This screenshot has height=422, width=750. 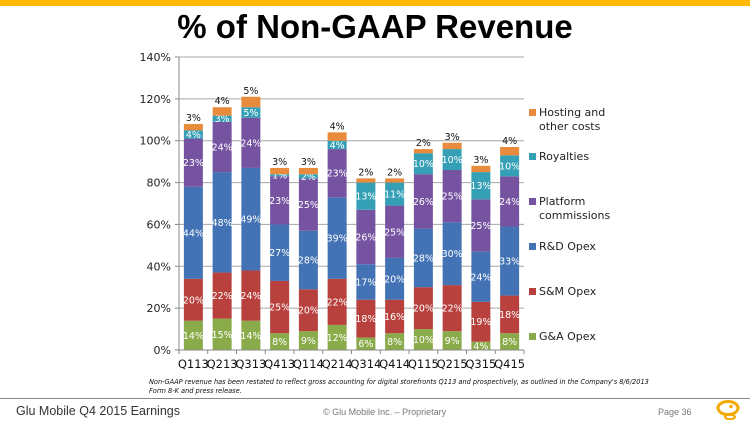 I want to click on x-tick-label: Q115, so click(x=423, y=364).